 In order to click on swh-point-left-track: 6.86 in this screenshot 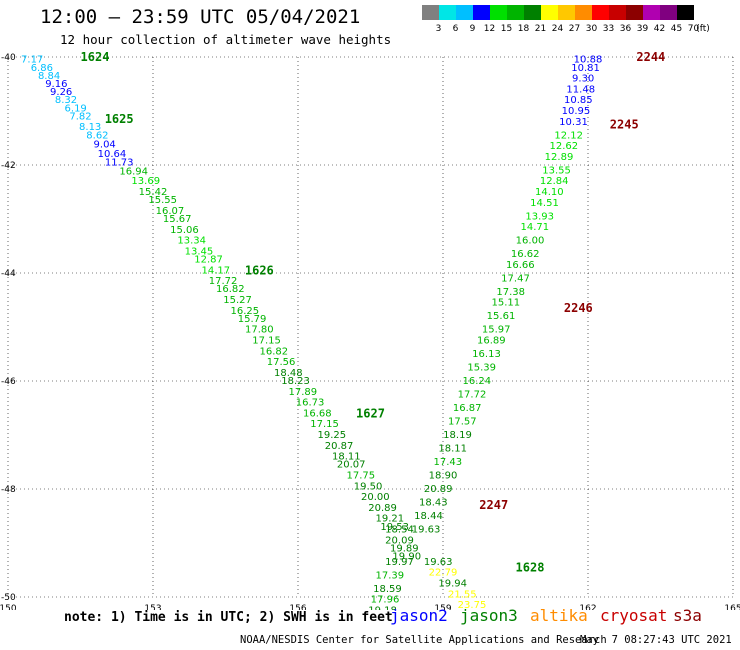, I will do `click(42, 68)`.